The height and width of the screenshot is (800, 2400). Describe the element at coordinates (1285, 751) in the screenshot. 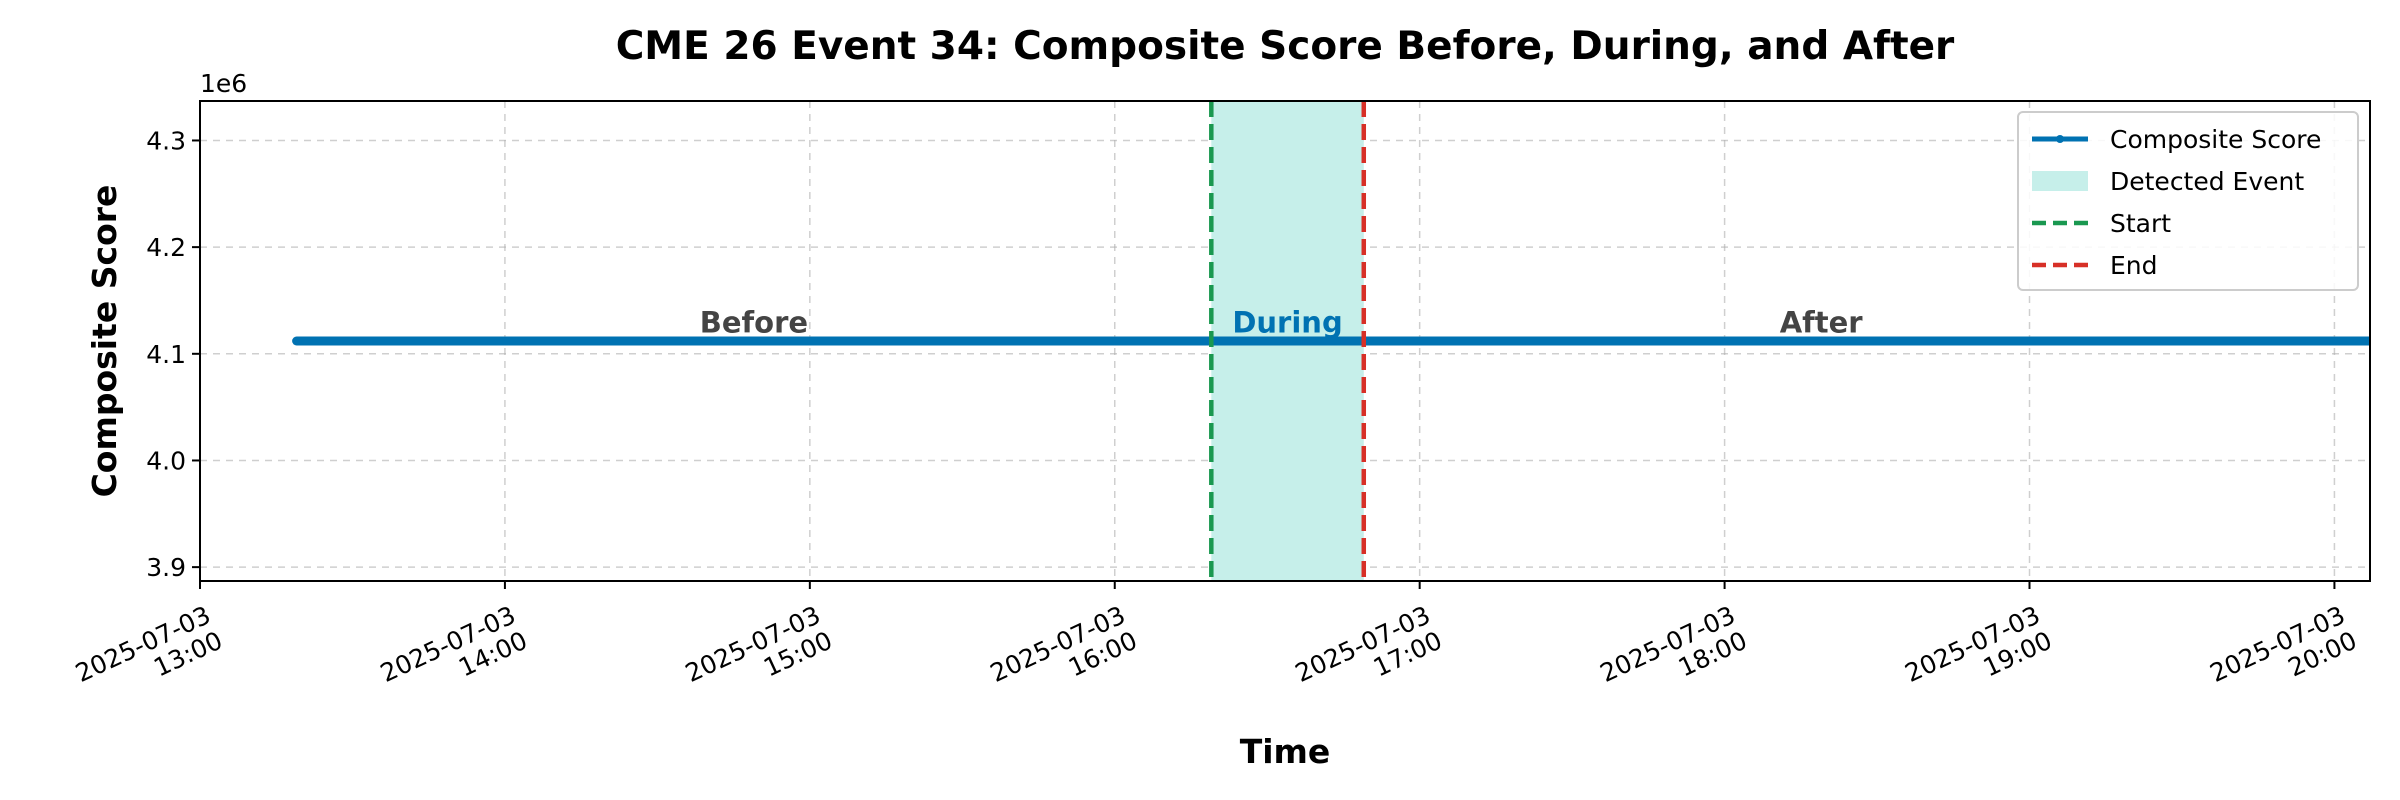

I see `x-axis-label: Time` at that location.